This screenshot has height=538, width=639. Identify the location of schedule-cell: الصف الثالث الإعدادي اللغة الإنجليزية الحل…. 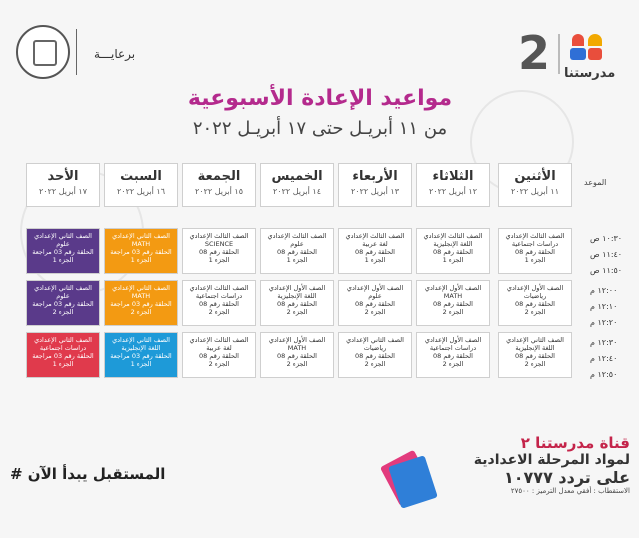
(453, 251).